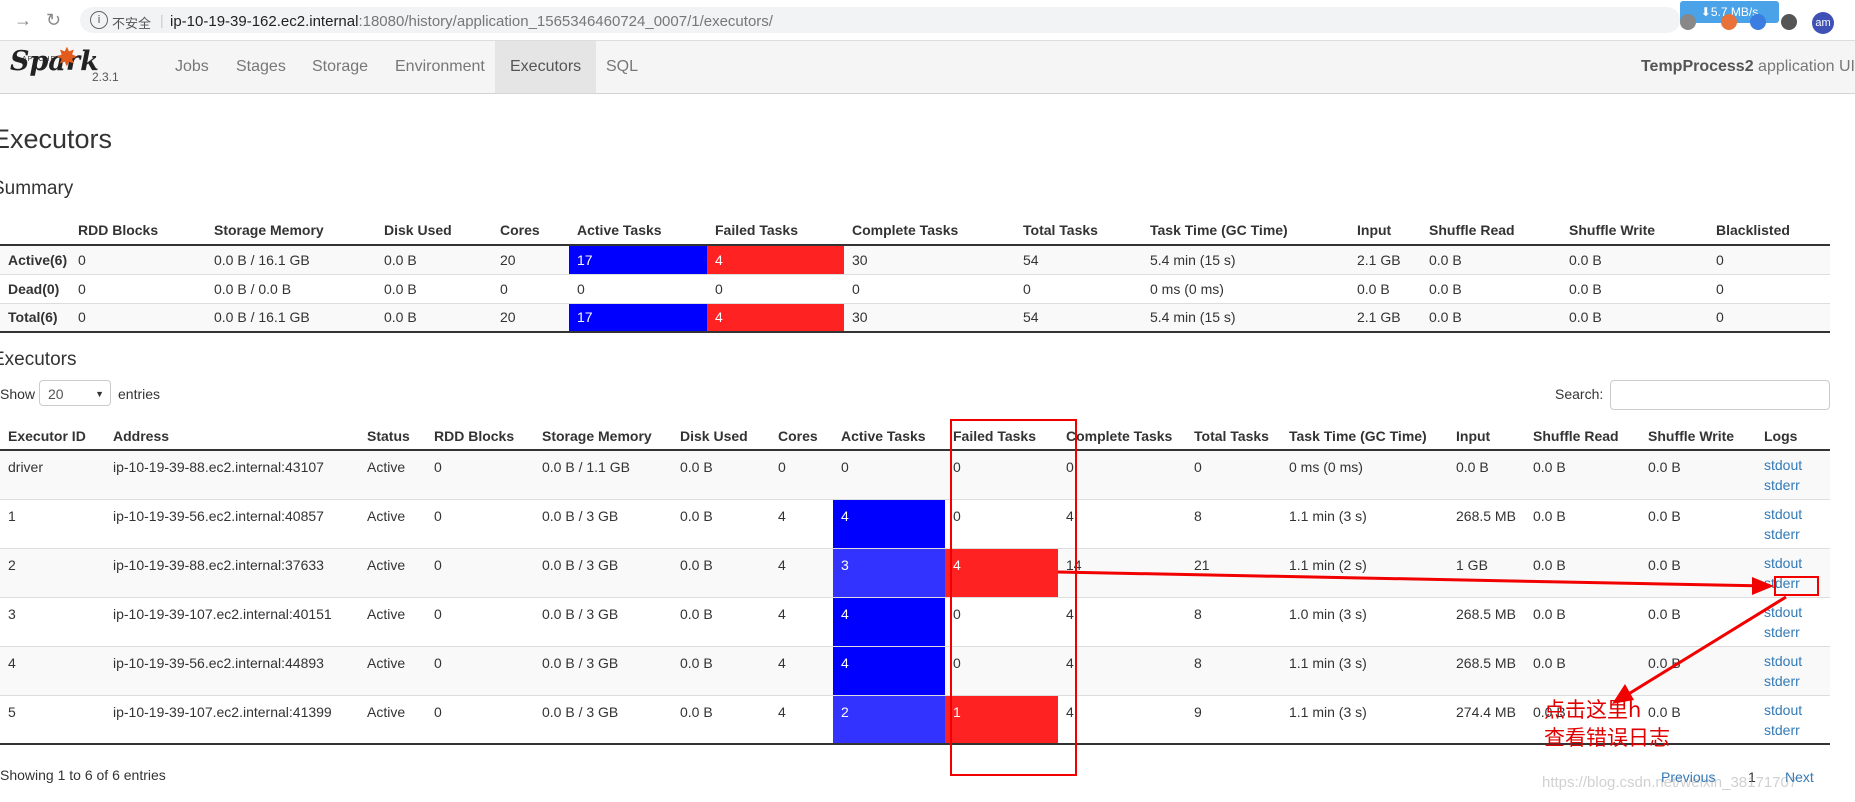 The image size is (1855, 802). What do you see at coordinates (1001, 436) in the screenshot?
I see `executors-col-8: Failed Tasks` at bounding box center [1001, 436].